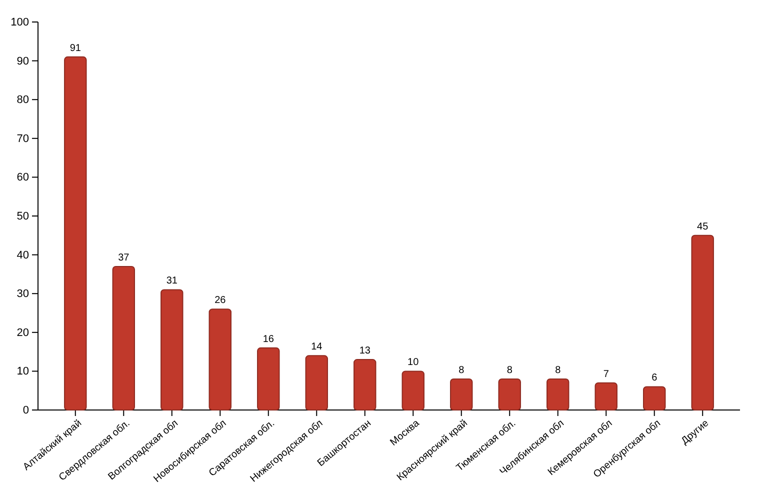 The image size is (760, 498). I want to click on data-label: 16, so click(268, 339).